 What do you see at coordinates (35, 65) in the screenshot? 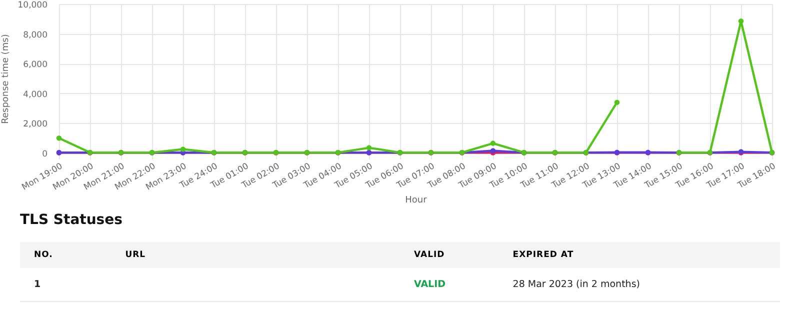
I see `y-tick-label: 6,000` at bounding box center [35, 65].